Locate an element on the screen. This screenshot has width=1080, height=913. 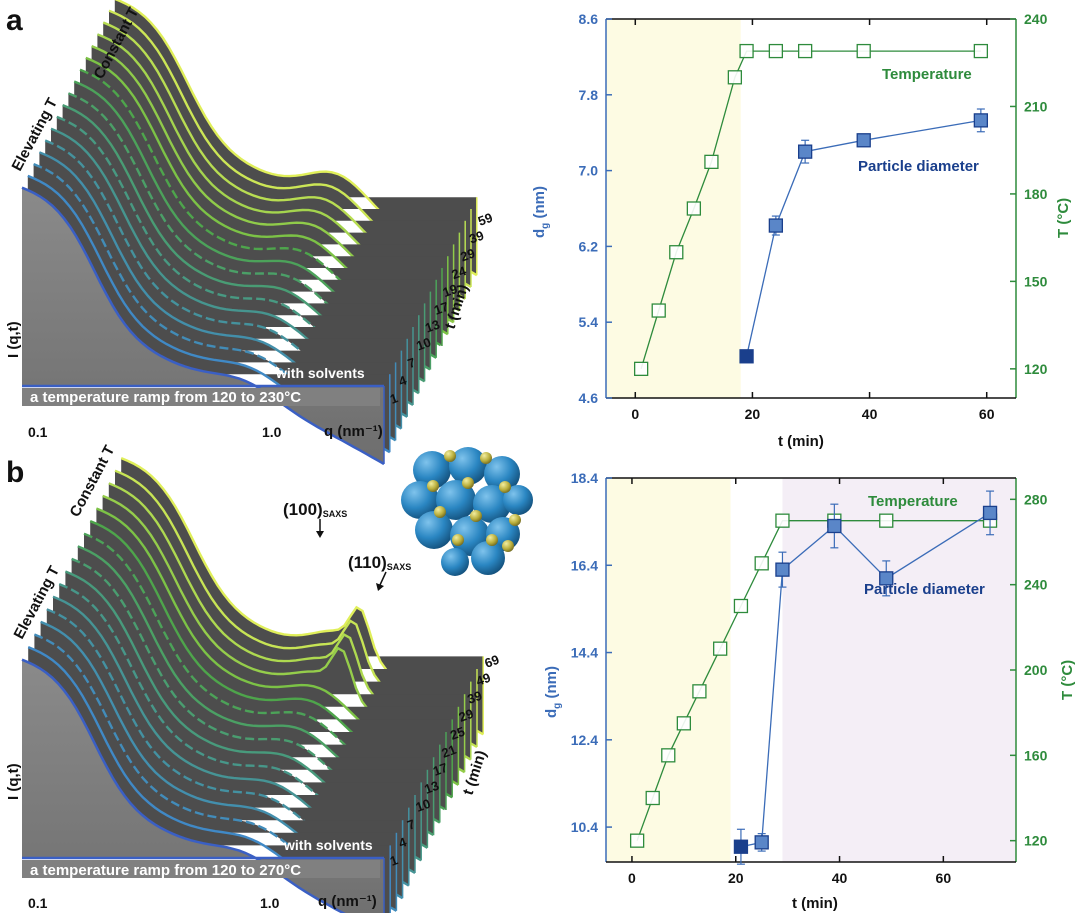
y-left-tick-label: 12.4 is located at coordinates (584, 740).